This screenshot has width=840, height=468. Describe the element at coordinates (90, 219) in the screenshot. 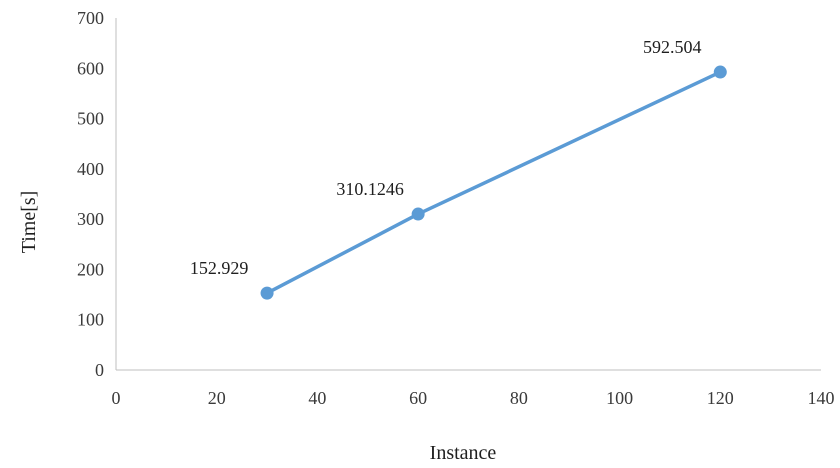

I see `y-tick-label: 300` at that location.